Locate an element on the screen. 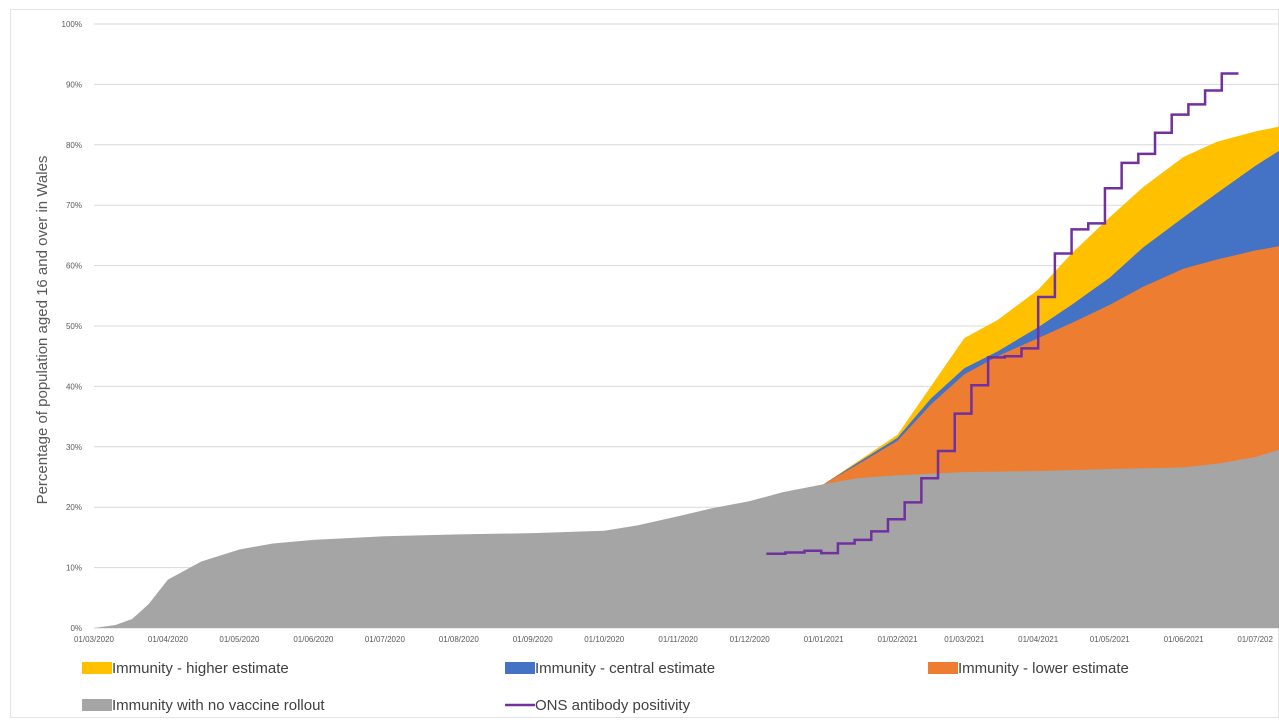 The image size is (1279, 720). y-tick-label: 40% is located at coordinates (74, 386).